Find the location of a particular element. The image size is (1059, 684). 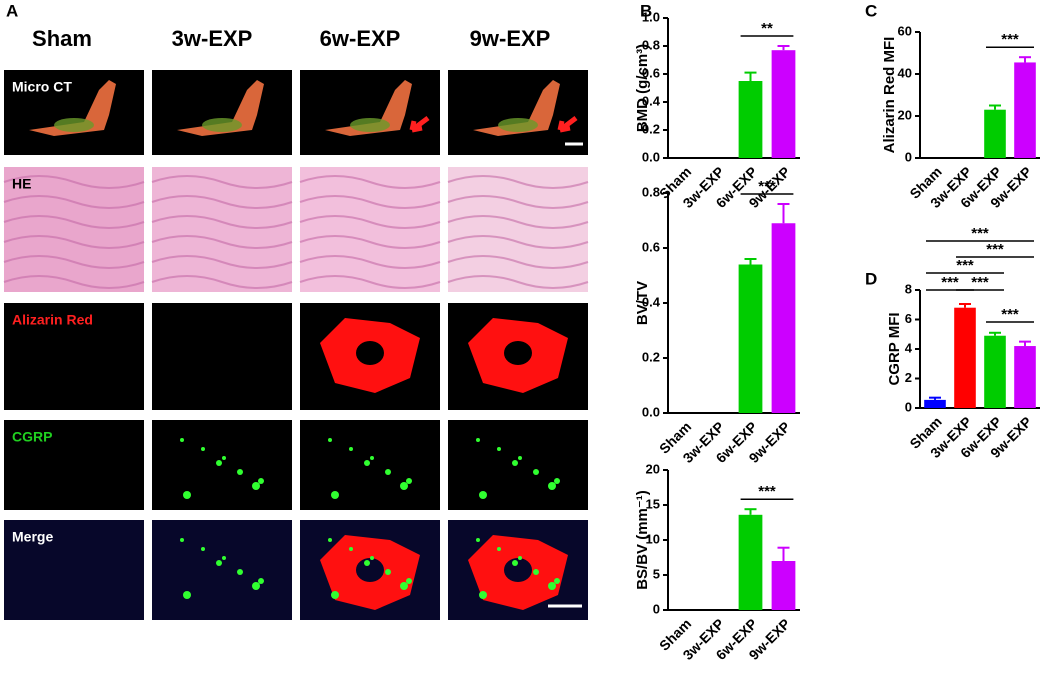

y-tick-label: 20 is located at coordinates (905, 114).